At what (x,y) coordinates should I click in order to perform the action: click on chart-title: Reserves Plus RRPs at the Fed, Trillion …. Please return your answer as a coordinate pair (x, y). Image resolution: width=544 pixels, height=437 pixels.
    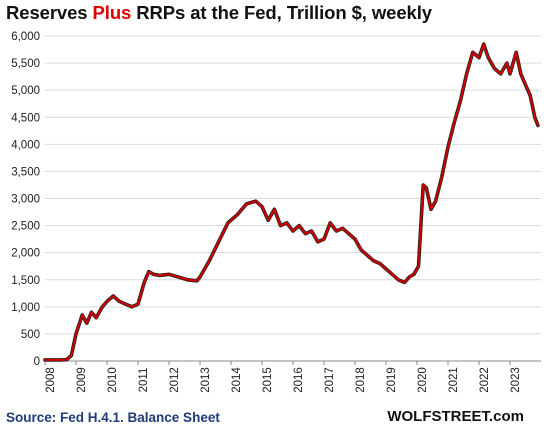
    Looking at the image, I should click on (219, 13).